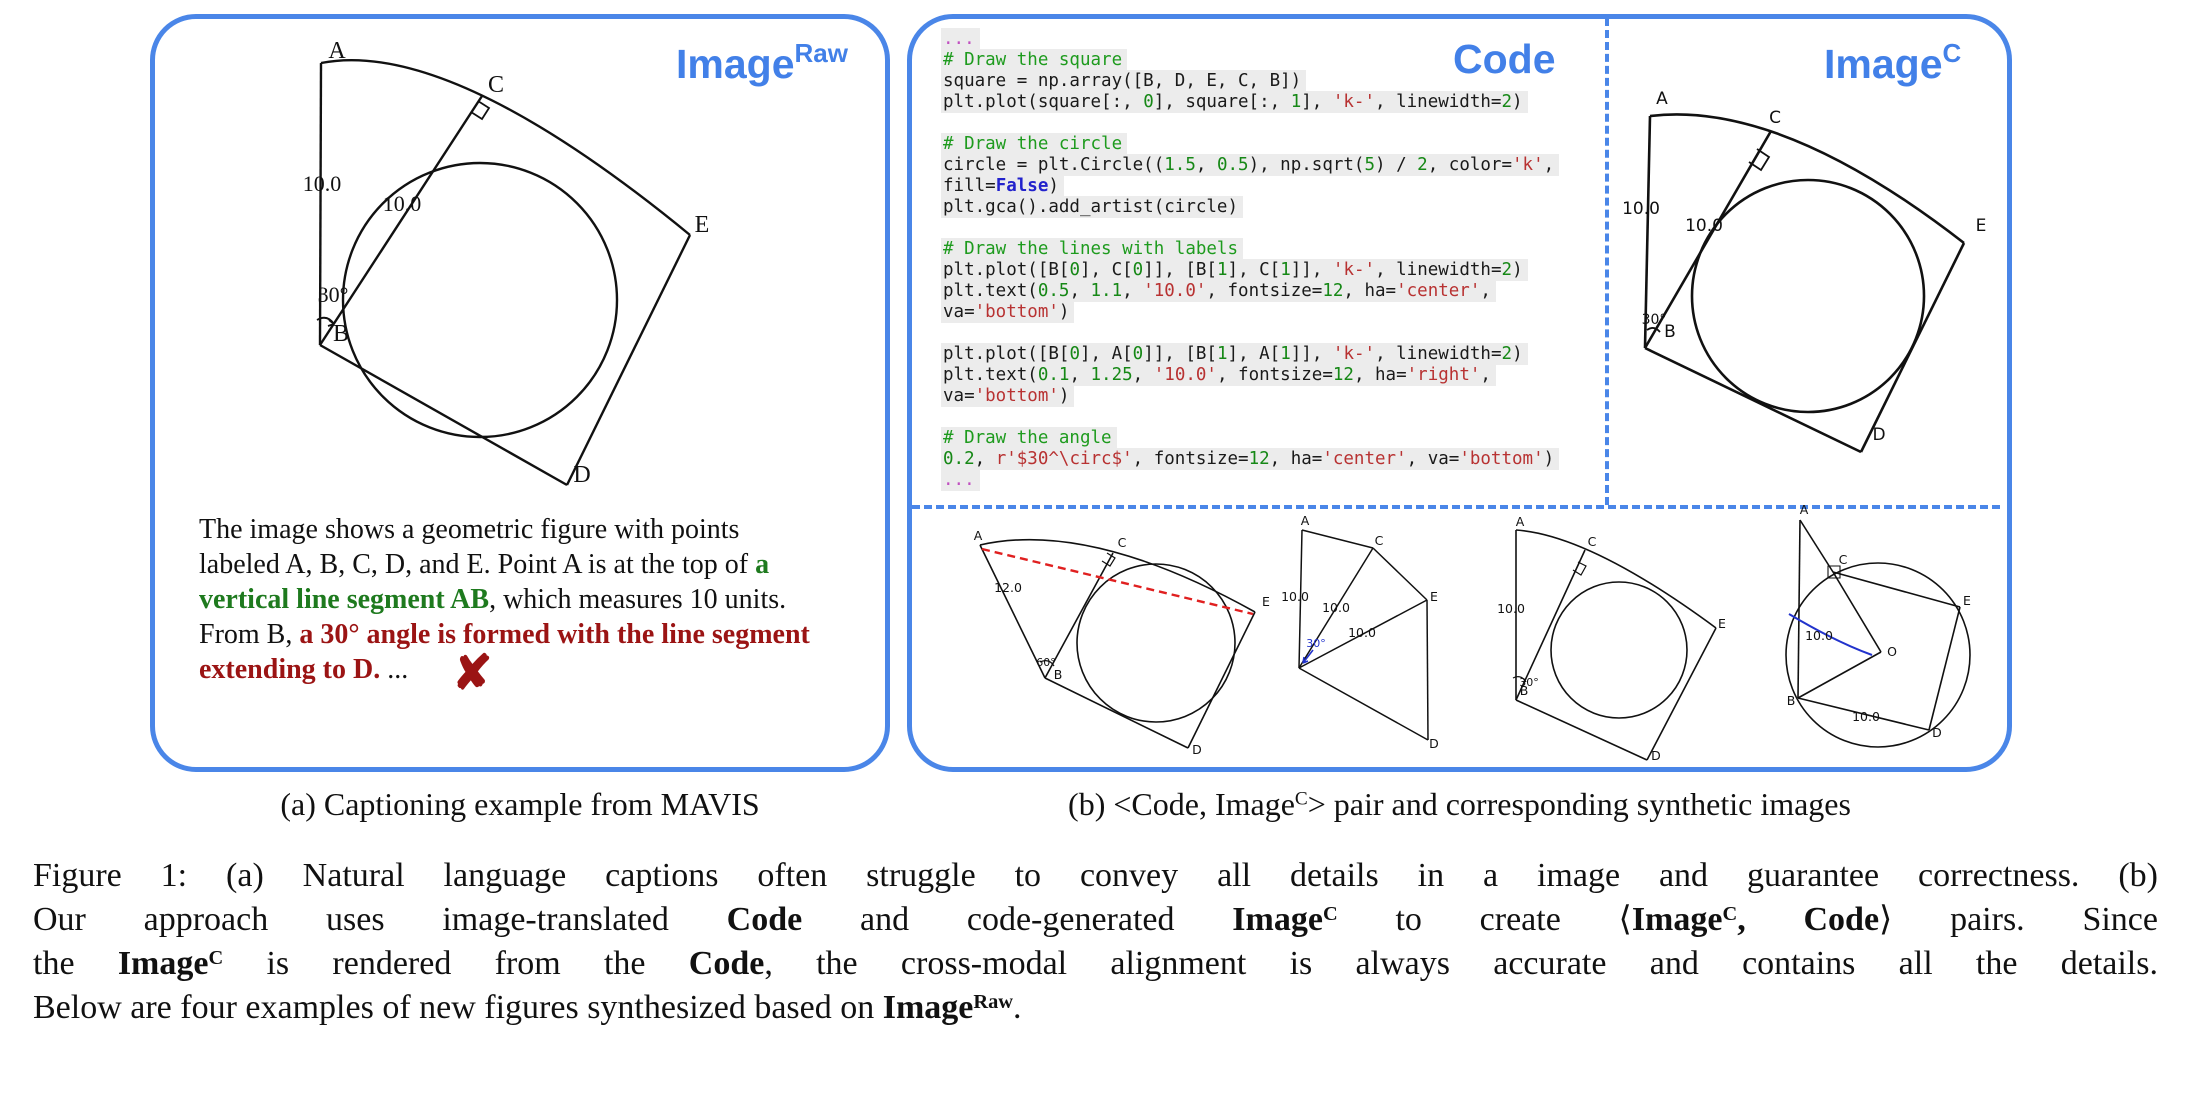 Image resolution: width=2186 pixels, height=1094 pixels. I want to click on text-segment: ⟩ pairs. Since, so click(2018, 920).